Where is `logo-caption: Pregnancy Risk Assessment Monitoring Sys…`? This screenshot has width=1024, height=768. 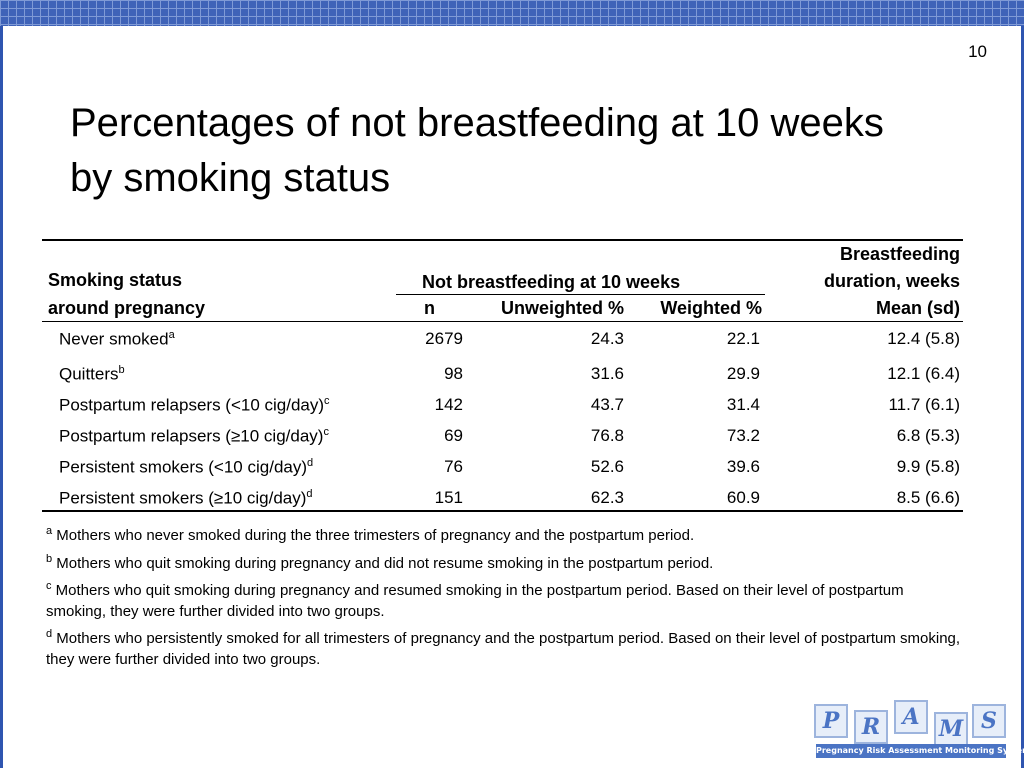
logo-caption: Pregnancy Risk Assessment Monitoring Sys… is located at coordinates (920, 751).